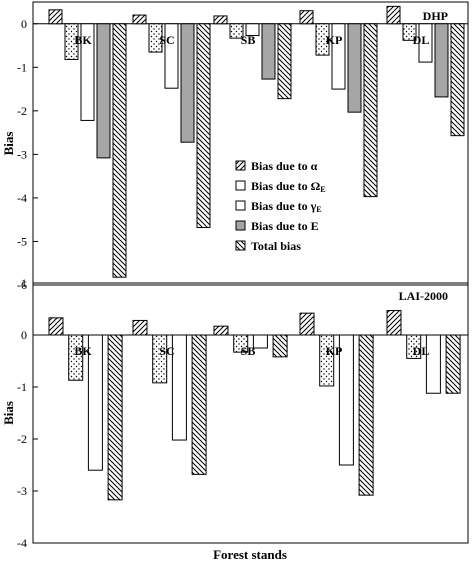 The height and width of the screenshot is (570, 474). I want to click on bar-lai-2000-kp-s2, so click(346, 400).